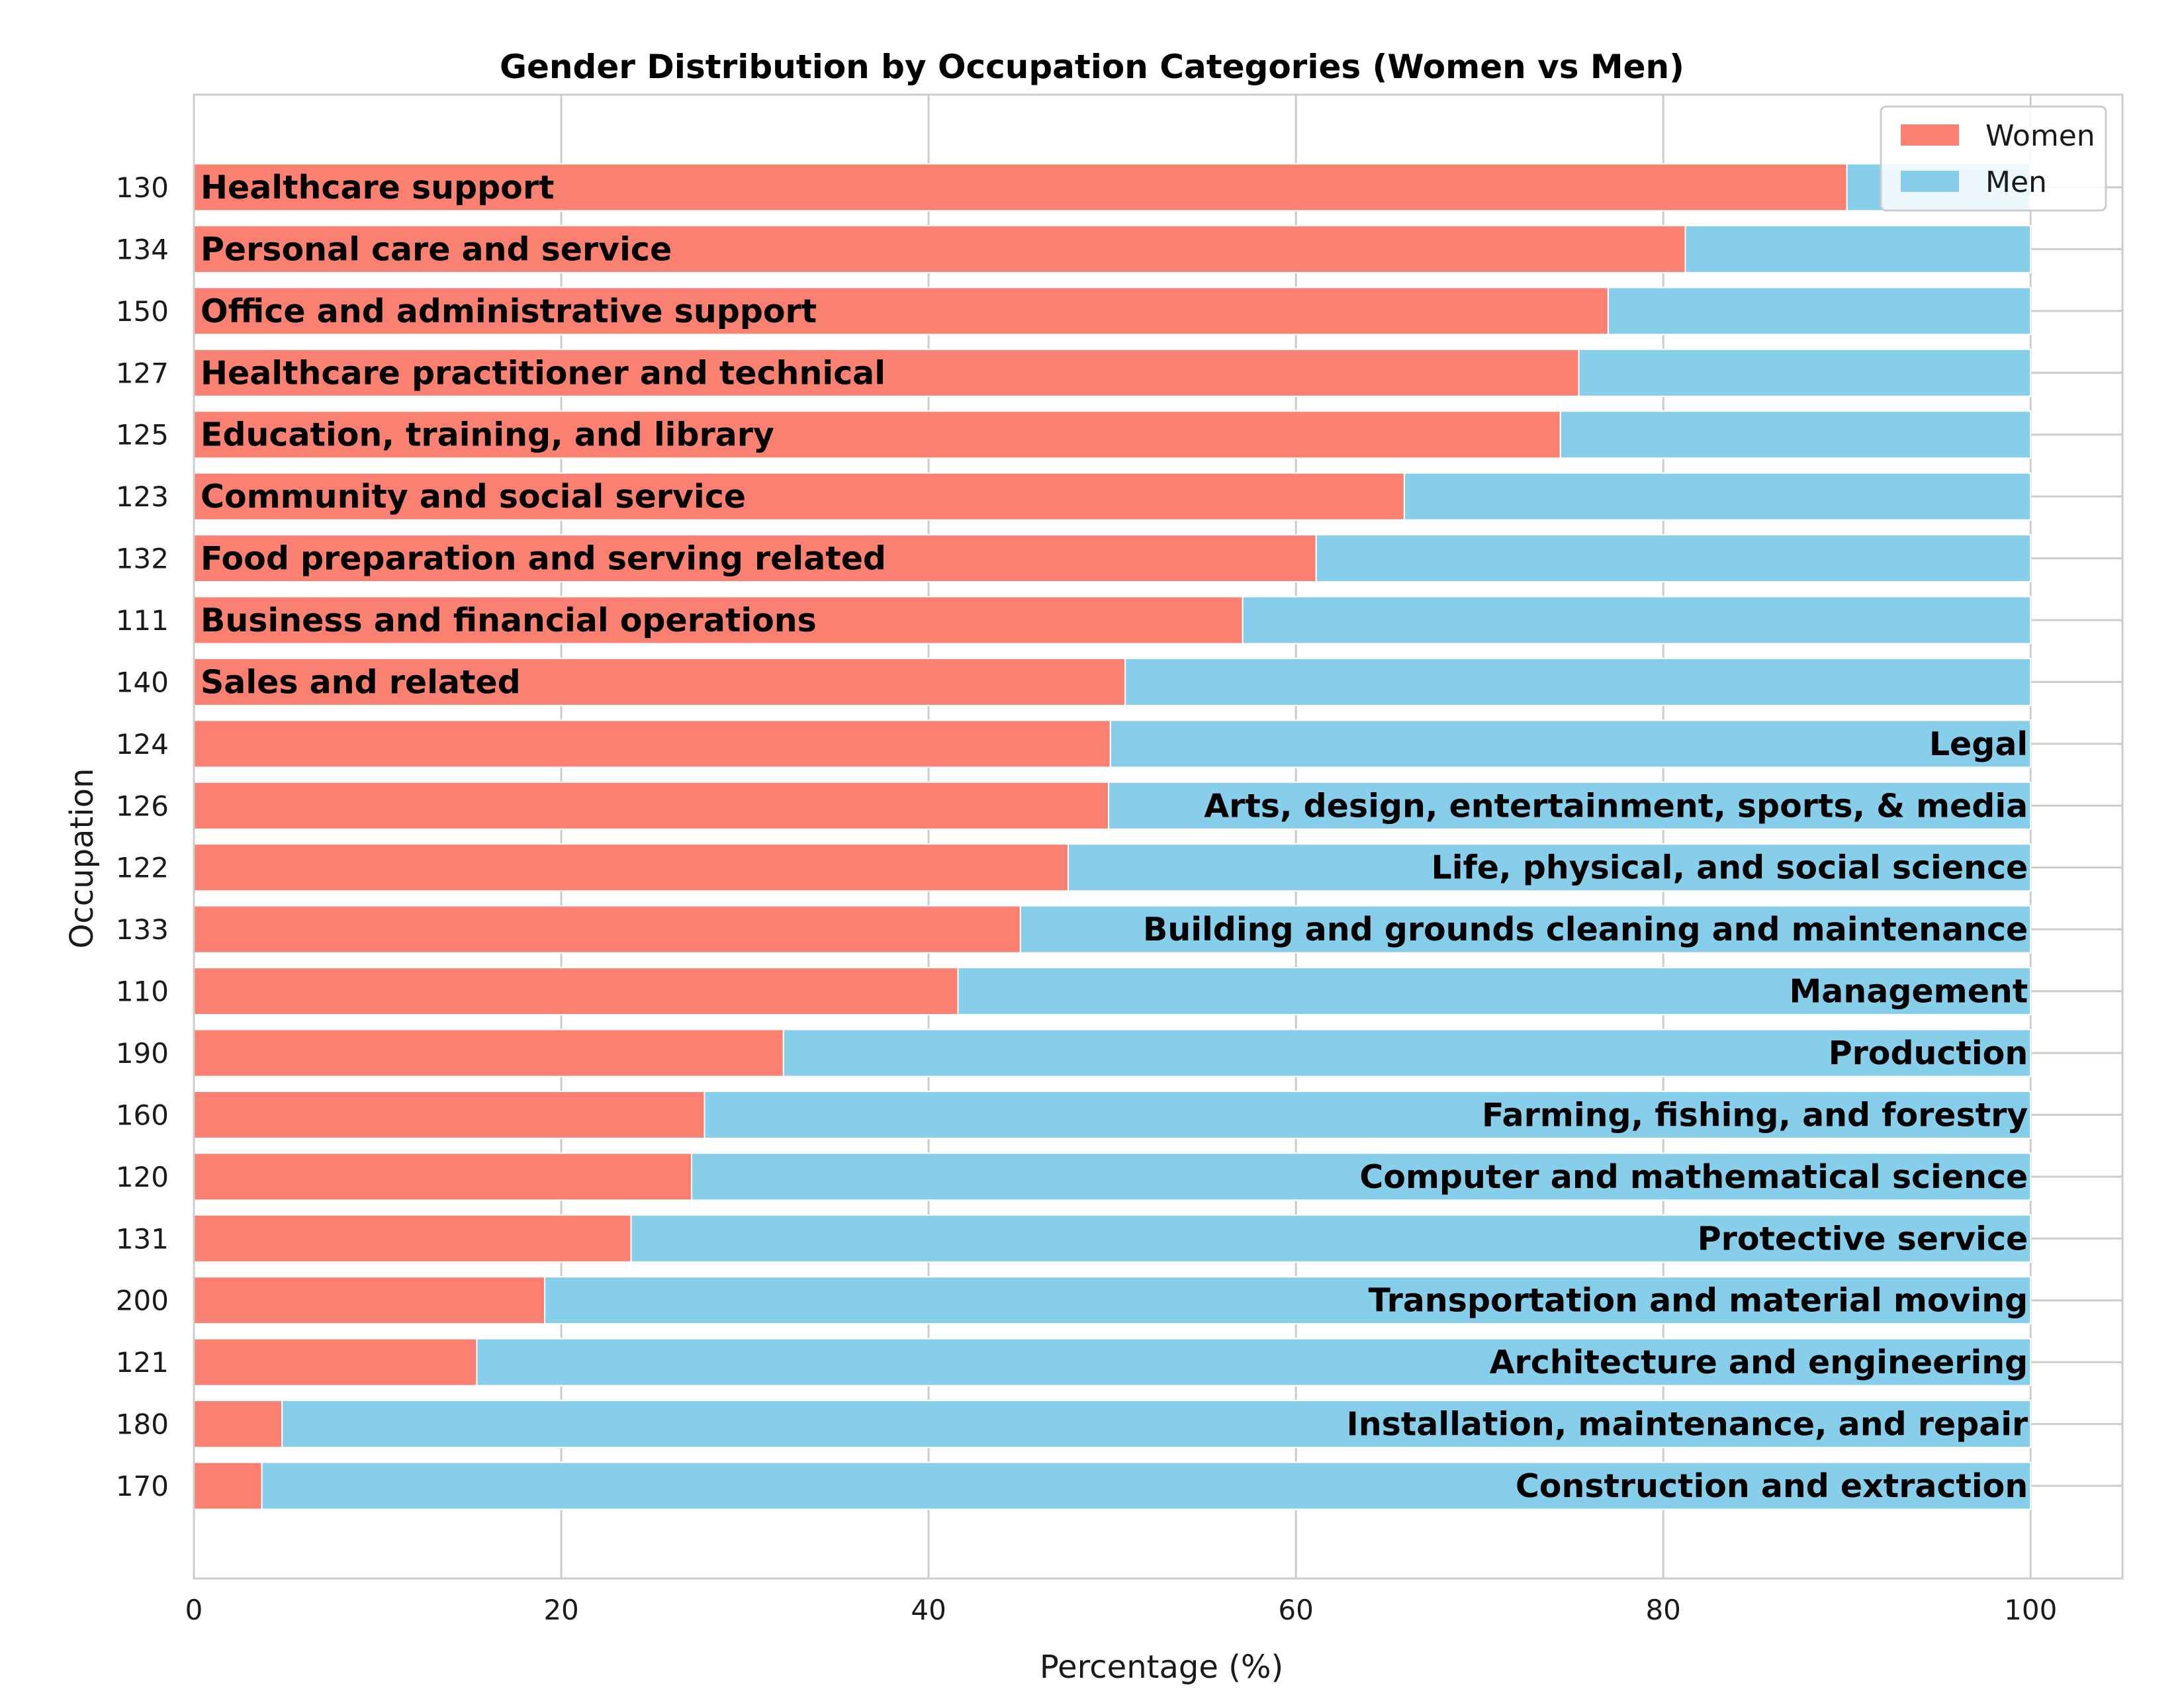 The width and height of the screenshot is (2184, 1691). Describe the element at coordinates (142, 496) in the screenshot. I see `y-tick-label: 123` at that location.